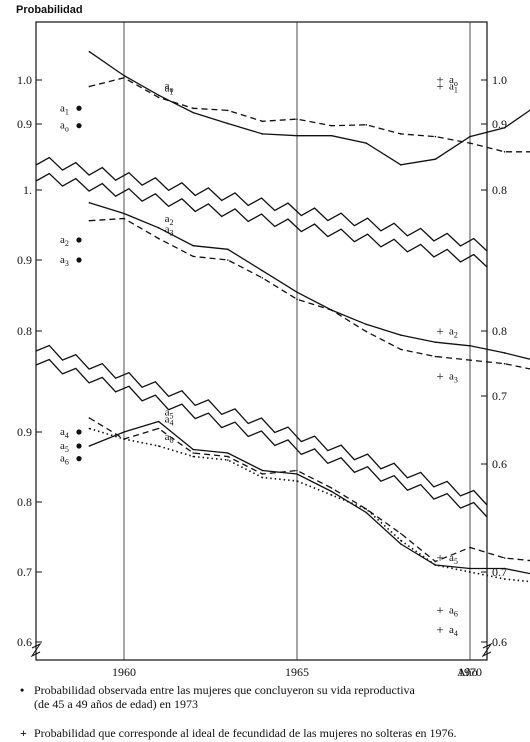 The width and height of the screenshot is (530, 742). What do you see at coordinates (262, 134) in the screenshot?
I see `point-a0-1964` at bounding box center [262, 134].